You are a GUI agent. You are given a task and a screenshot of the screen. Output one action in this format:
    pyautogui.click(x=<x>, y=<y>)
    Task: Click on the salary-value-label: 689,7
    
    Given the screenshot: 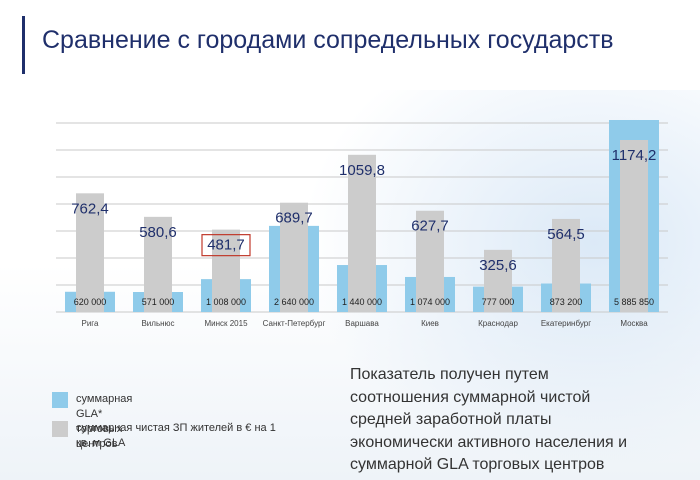 What is the action you would take?
    pyautogui.click(x=294, y=218)
    